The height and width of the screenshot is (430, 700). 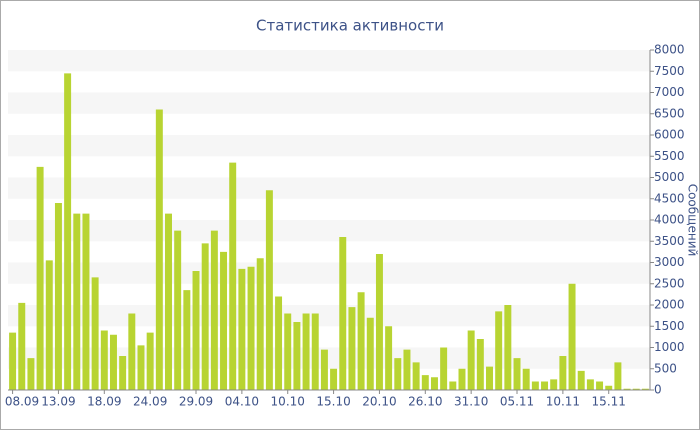 What do you see at coordinates (669, 135) in the screenshot?
I see `y-tick-label: 6000` at bounding box center [669, 135].